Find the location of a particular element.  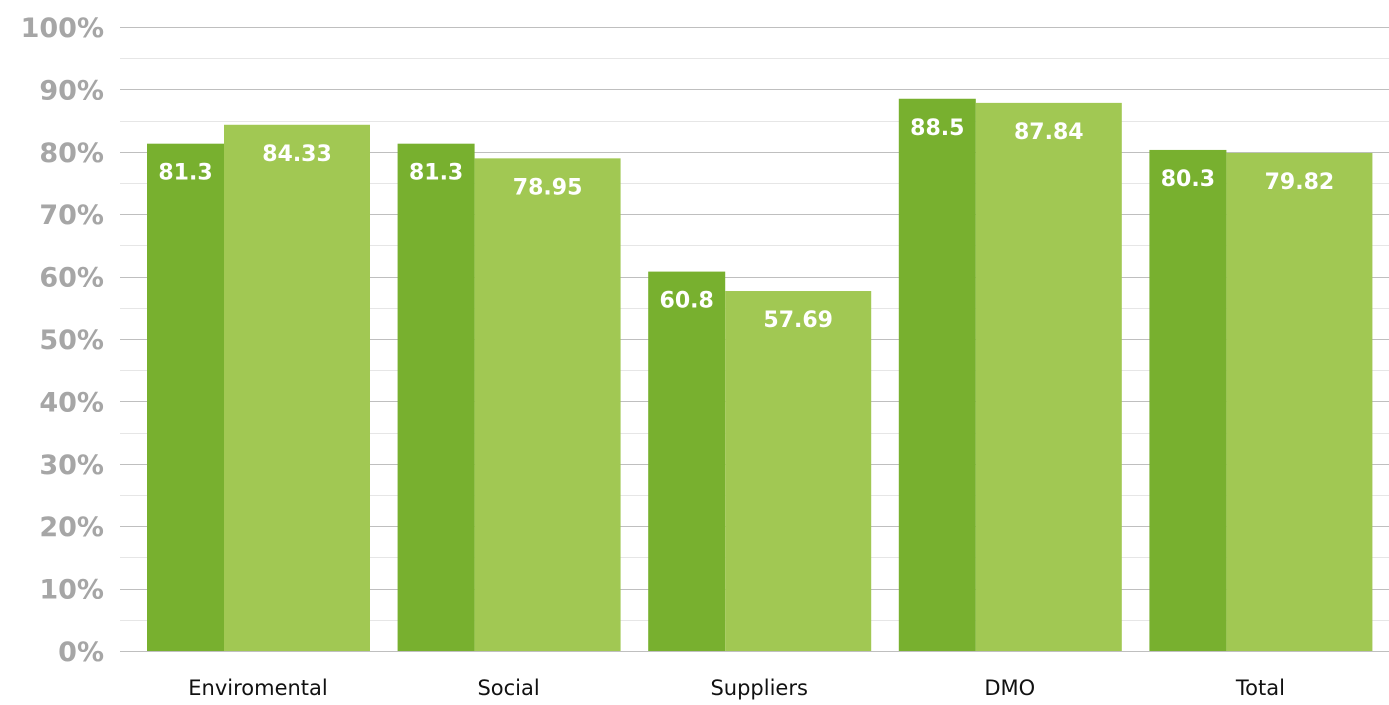

data-label: 78.95 is located at coordinates (548, 187).